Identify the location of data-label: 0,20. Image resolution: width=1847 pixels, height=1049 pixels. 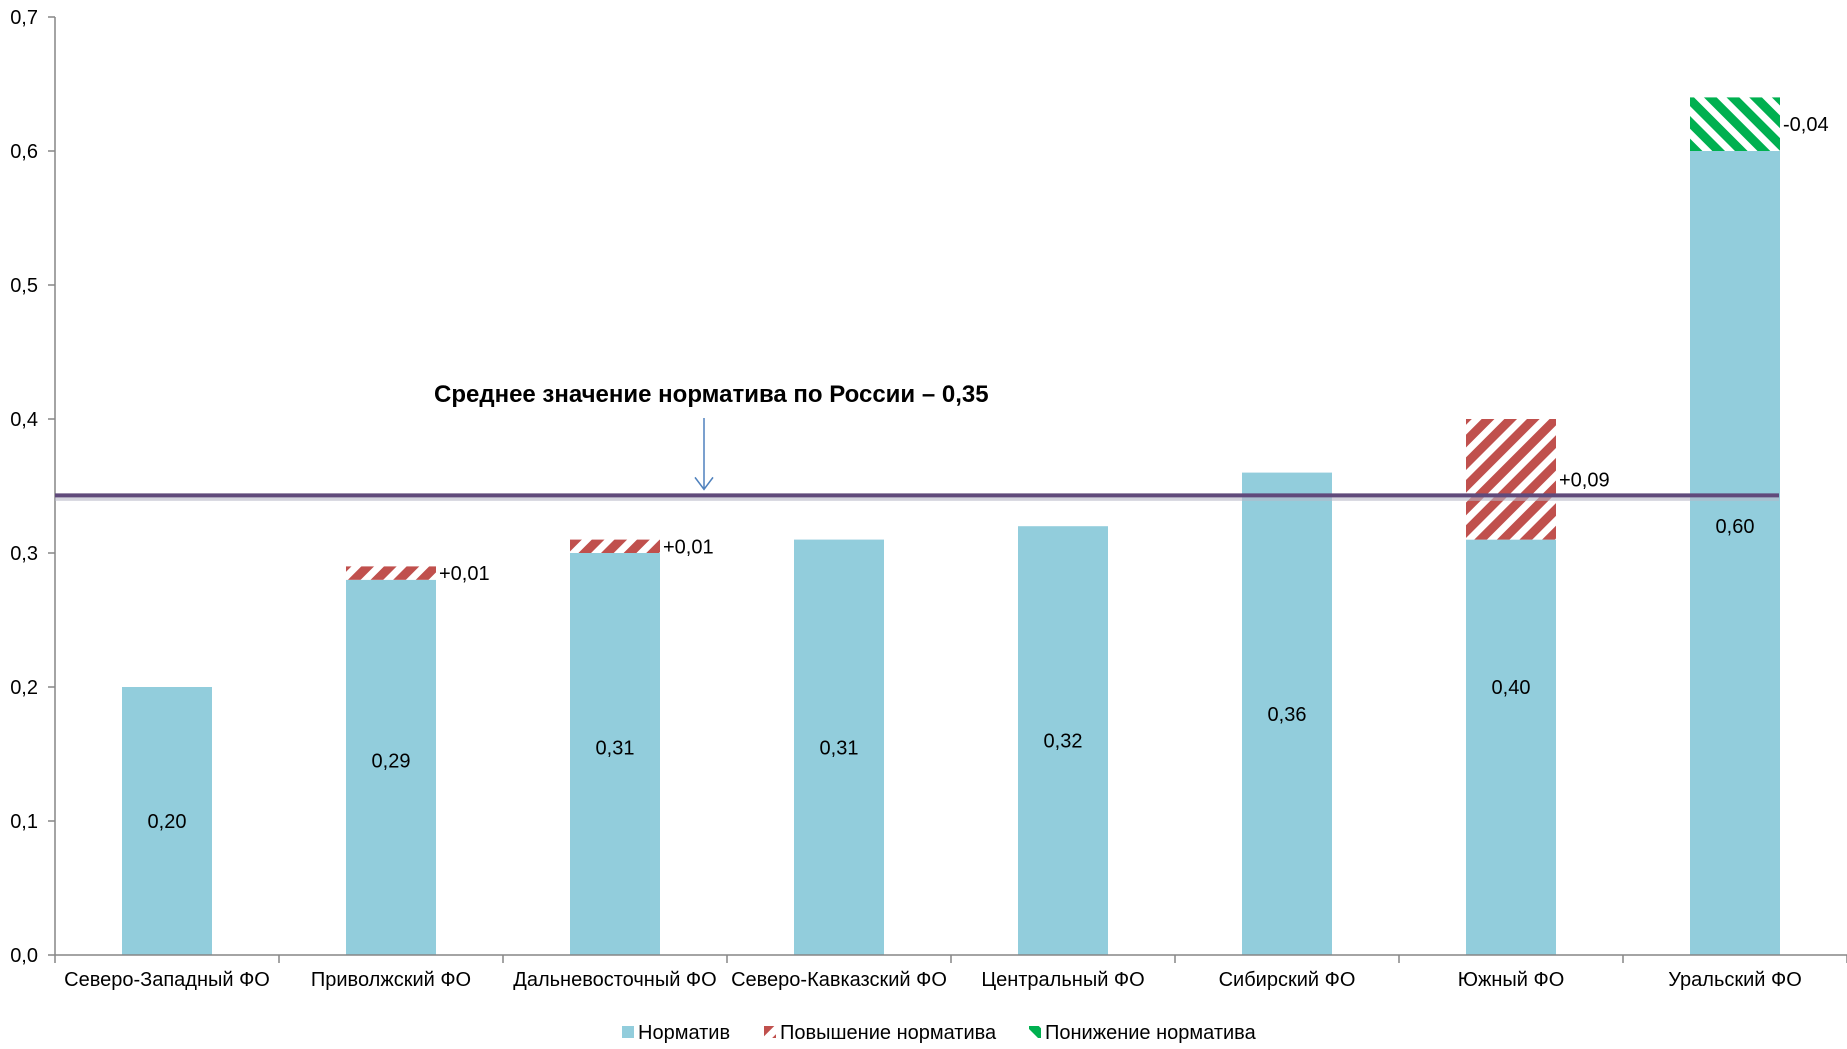
(167, 822).